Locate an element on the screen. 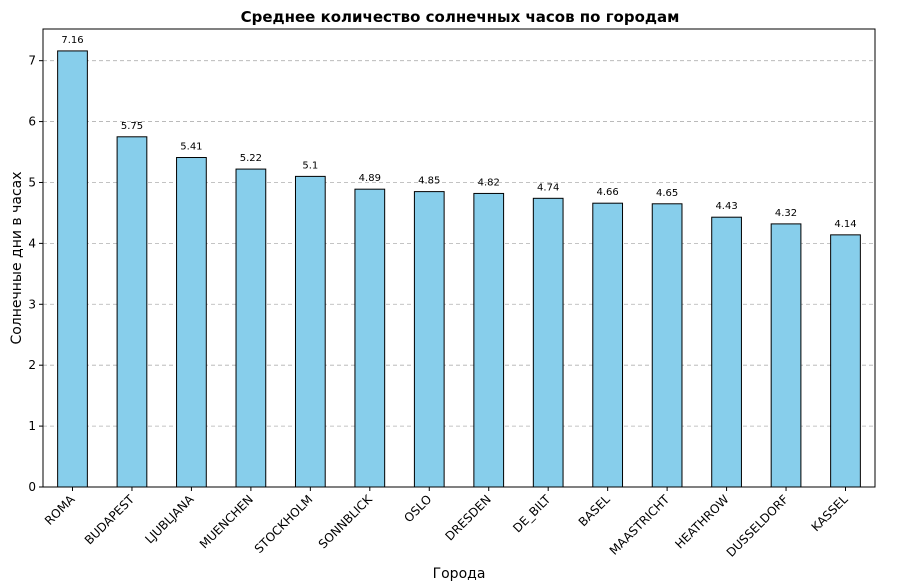 This screenshot has width=900, height=587. y-tick-label: 6 is located at coordinates (32, 122).